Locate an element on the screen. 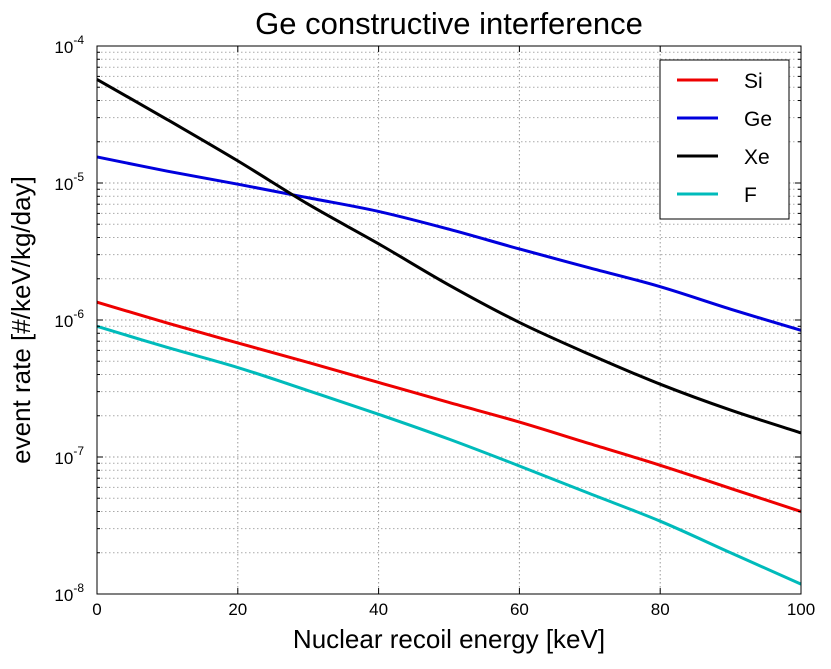 This screenshot has width=831, height=669. y-axis-title: event rate [#/keV/kg/day] is located at coordinates (21, 320).